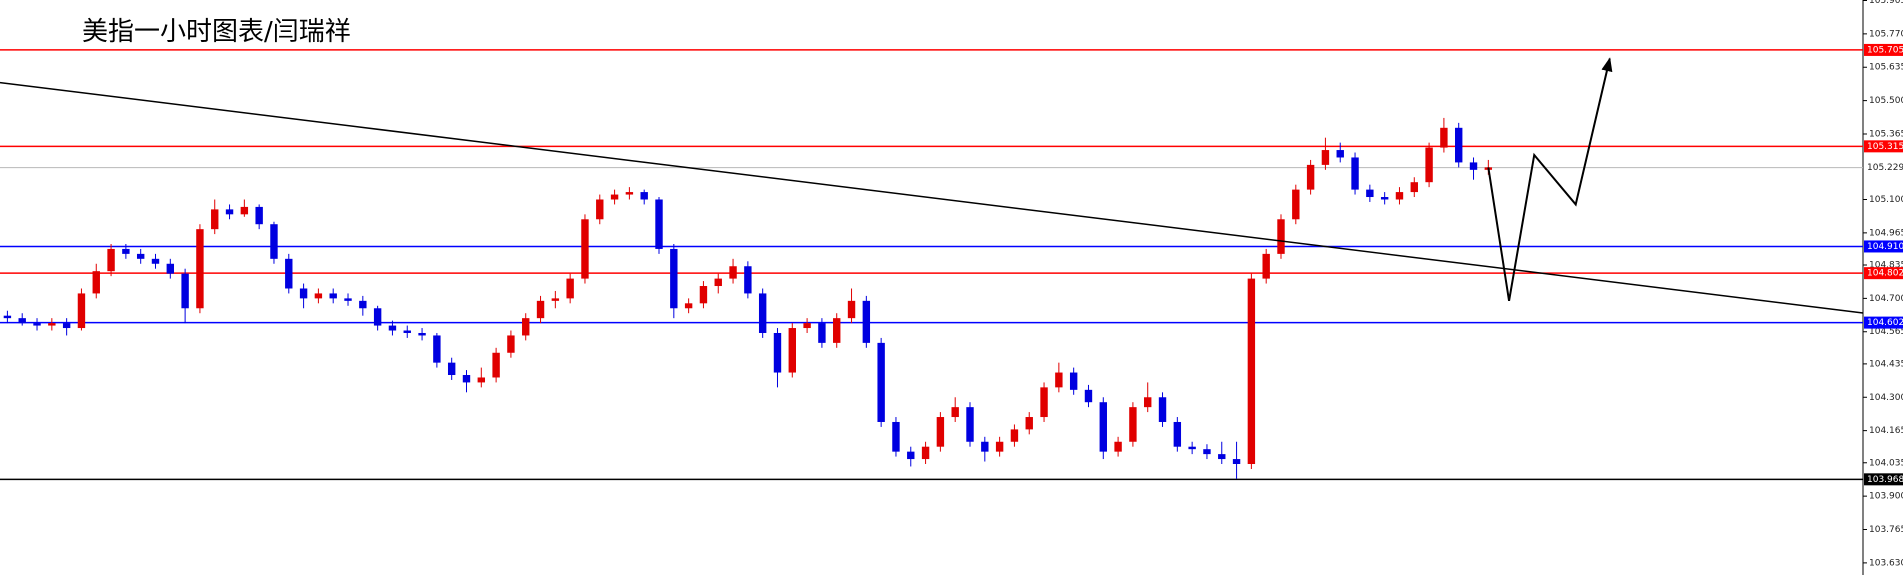 Image resolution: width=1903 pixels, height=575 pixels. I want to click on price-level-label: 103.968, so click(1885, 480).